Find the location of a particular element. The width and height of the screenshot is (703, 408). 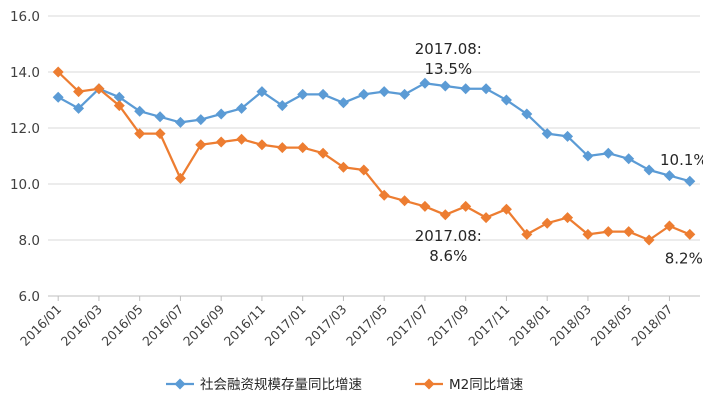

y-tick-label: 14.0 is located at coordinates (25, 73).